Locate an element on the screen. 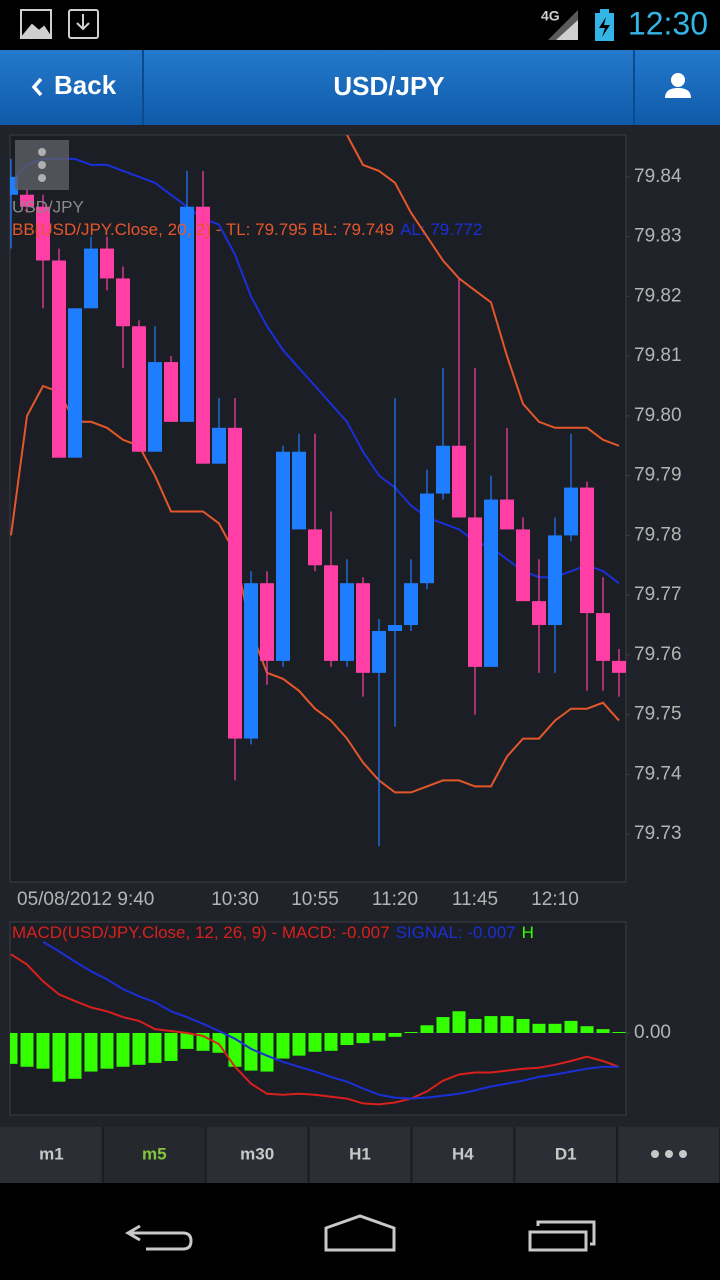  y-tick-label: 79.73 is located at coordinates (658, 833).